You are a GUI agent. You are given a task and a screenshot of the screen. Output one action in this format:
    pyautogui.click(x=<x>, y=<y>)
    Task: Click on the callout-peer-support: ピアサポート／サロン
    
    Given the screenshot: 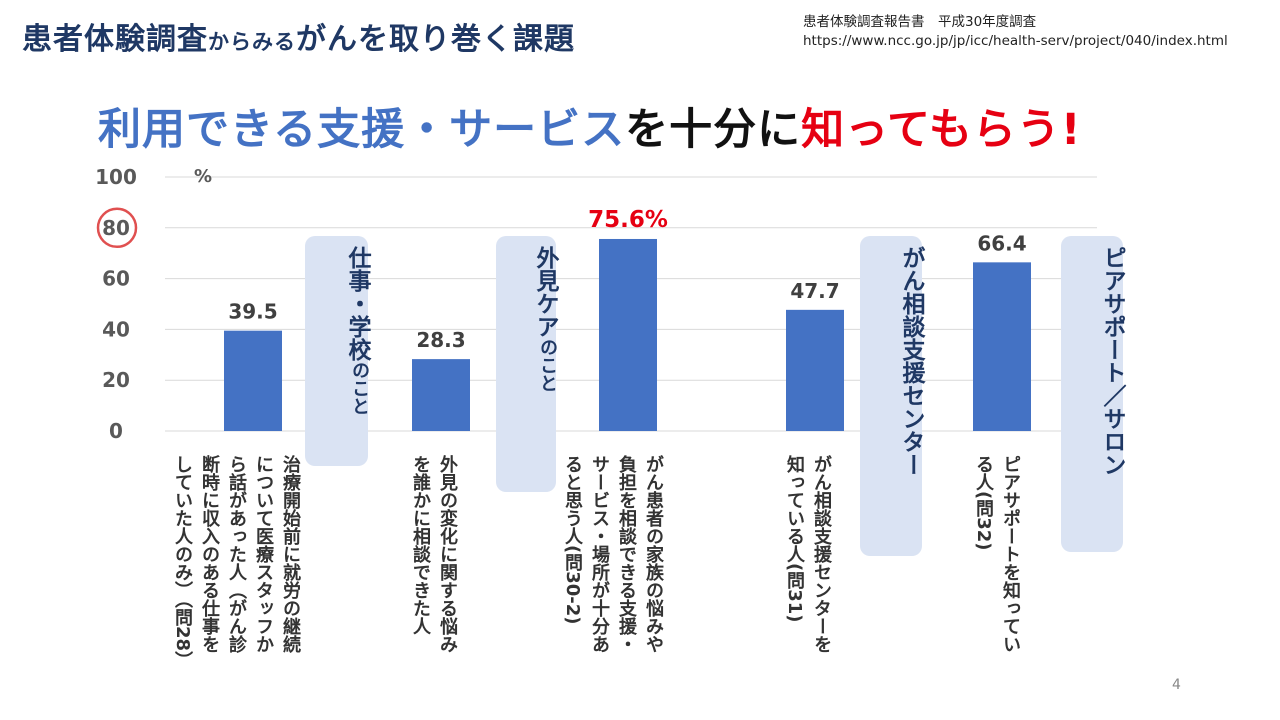 What is the action you would take?
    pyautogui.click(x=1093, y=394)
    